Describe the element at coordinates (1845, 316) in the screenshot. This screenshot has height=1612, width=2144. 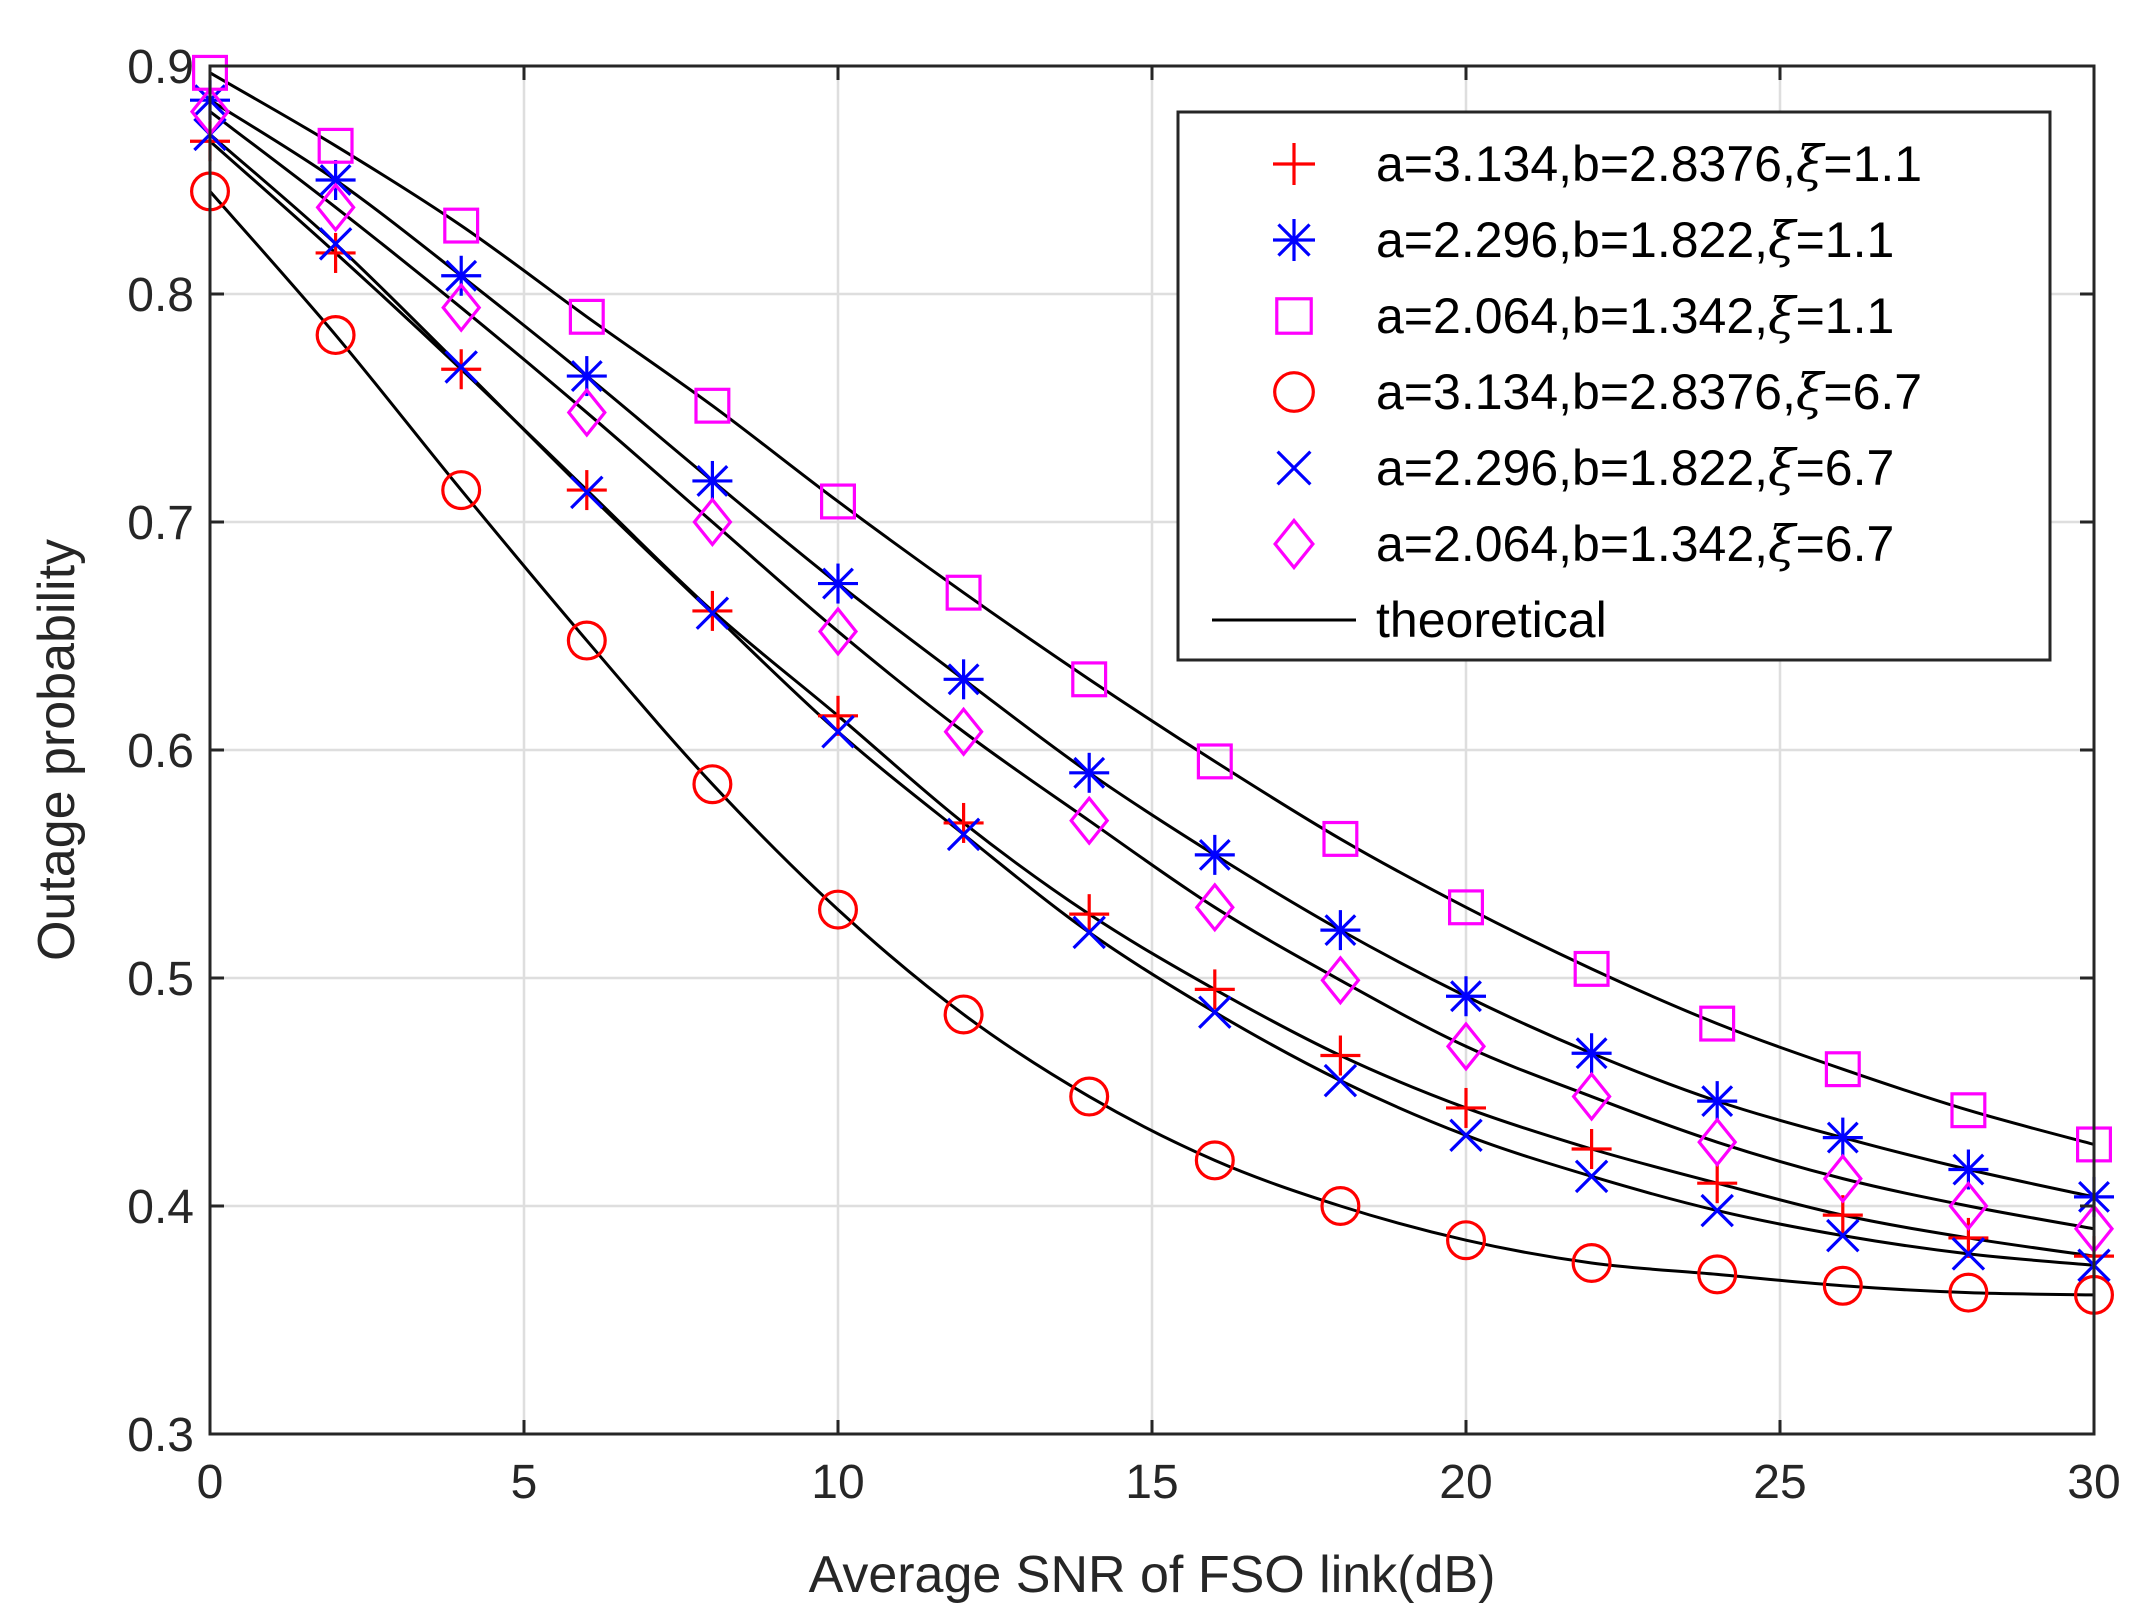
I see `legend-label-suffix: =1.1` at that location.